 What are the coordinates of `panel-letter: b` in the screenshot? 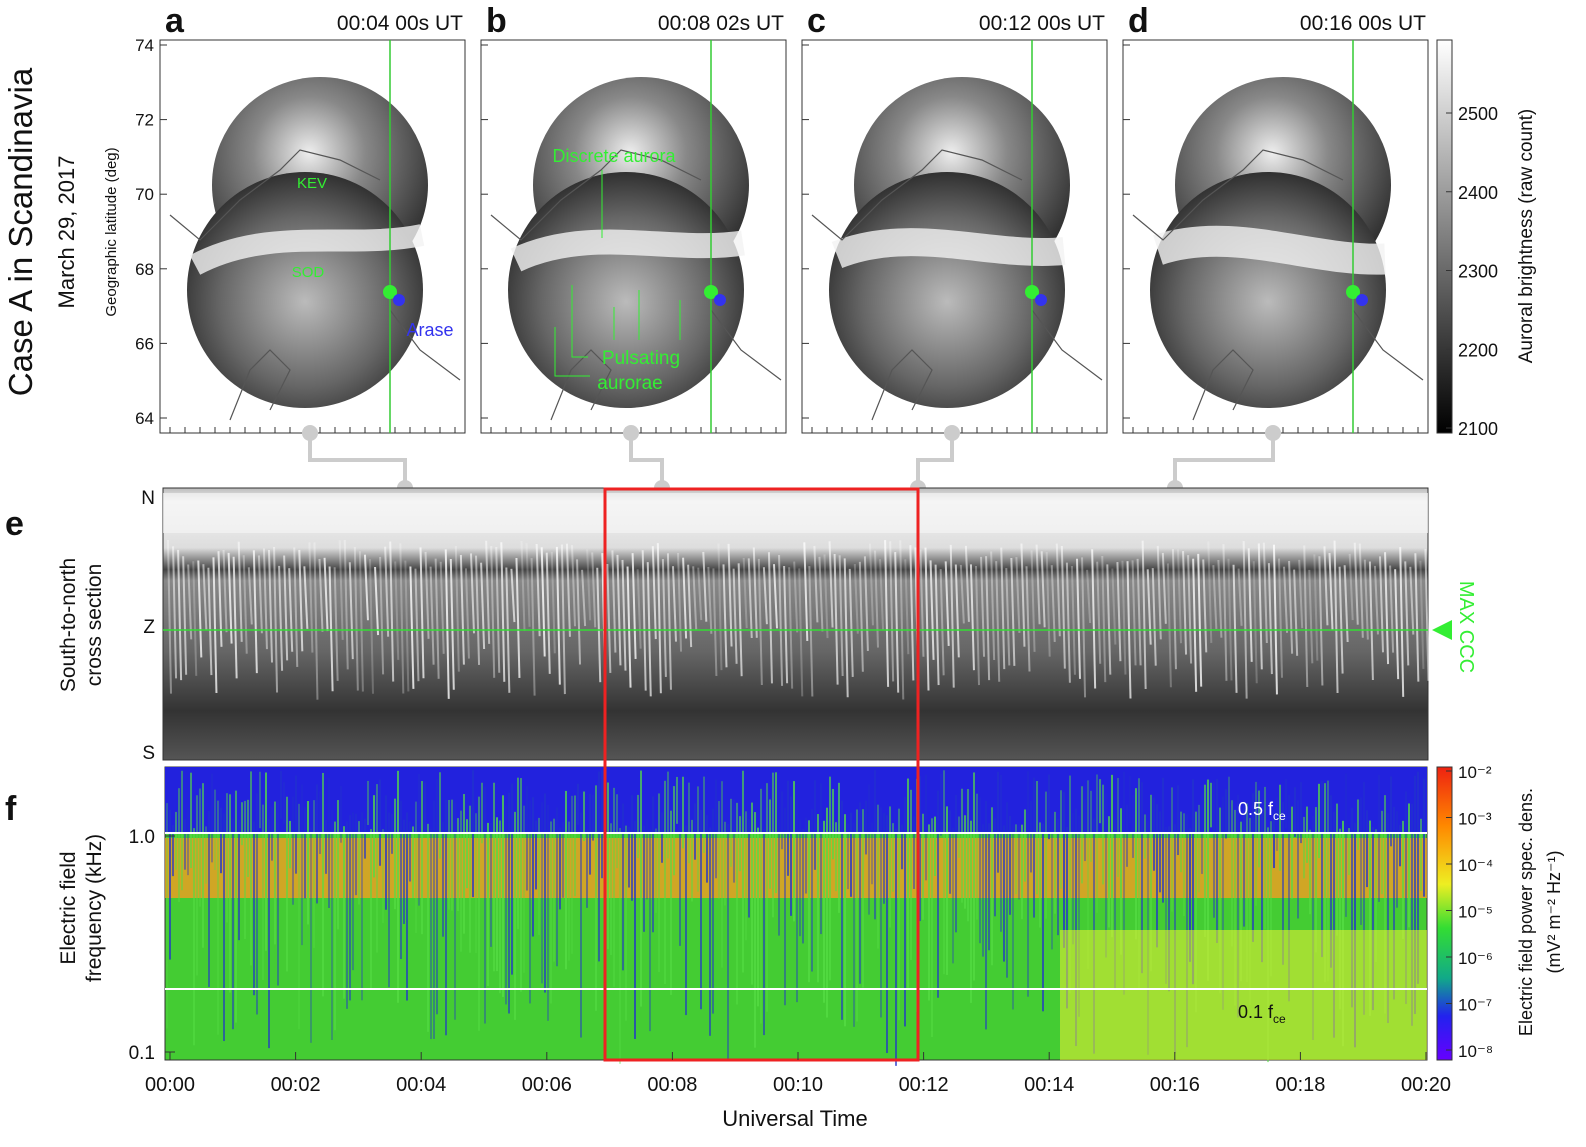 It's located at (496, 21).